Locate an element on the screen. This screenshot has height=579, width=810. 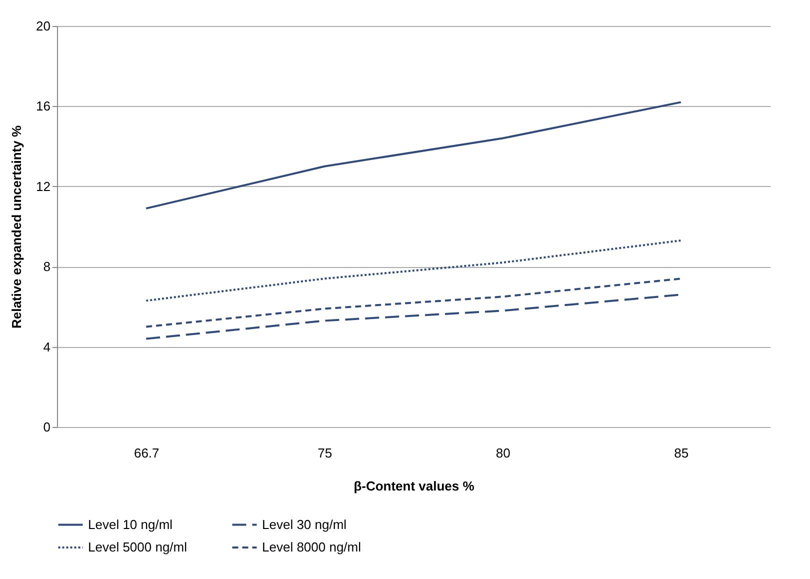
y-tick-label: 4 is located at coordinates (46, 346).